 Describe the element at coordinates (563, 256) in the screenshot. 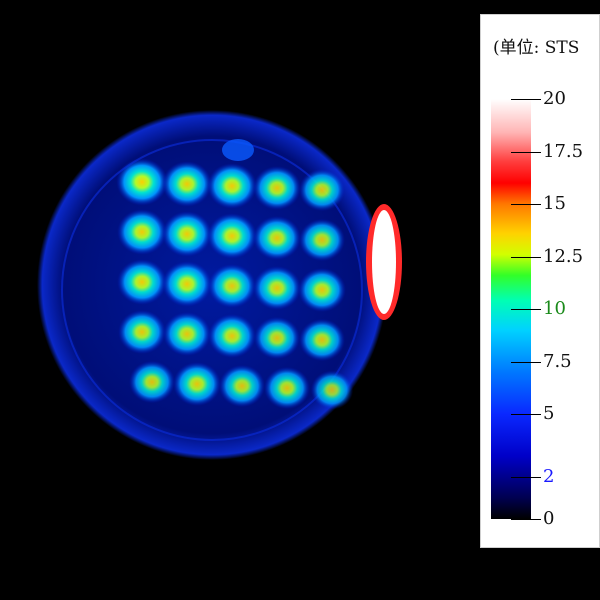

I see `colorbar-tick-label: 12.5` at that location.